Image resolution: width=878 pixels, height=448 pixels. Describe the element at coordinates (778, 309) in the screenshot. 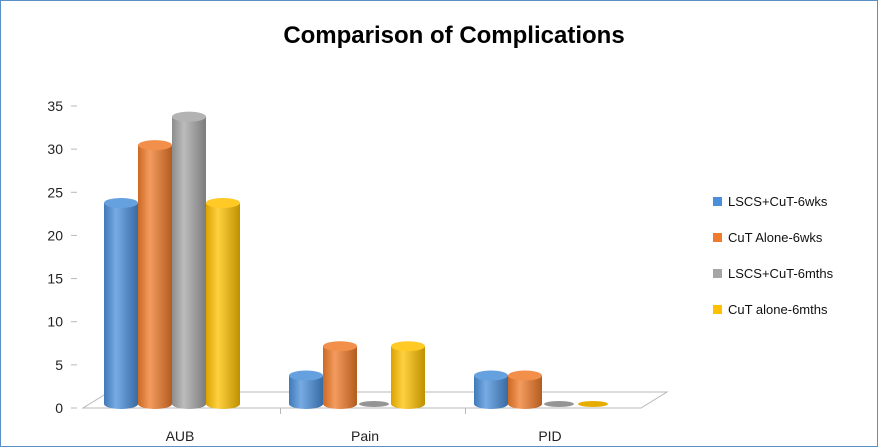

I see `legend-label: CuT alone-6mths` at that location.